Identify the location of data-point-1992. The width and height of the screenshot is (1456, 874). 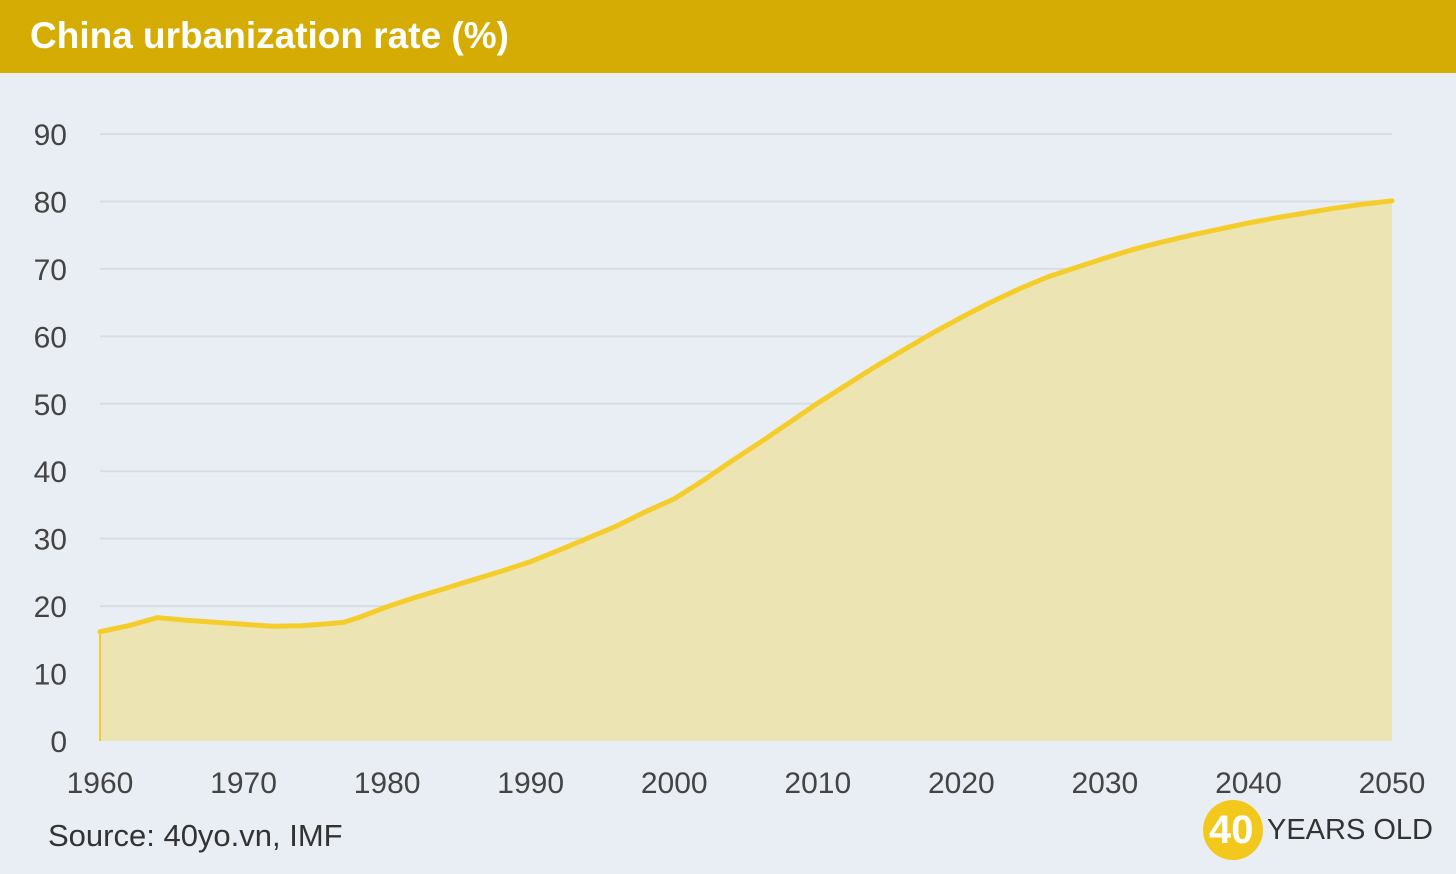
(559, 550).